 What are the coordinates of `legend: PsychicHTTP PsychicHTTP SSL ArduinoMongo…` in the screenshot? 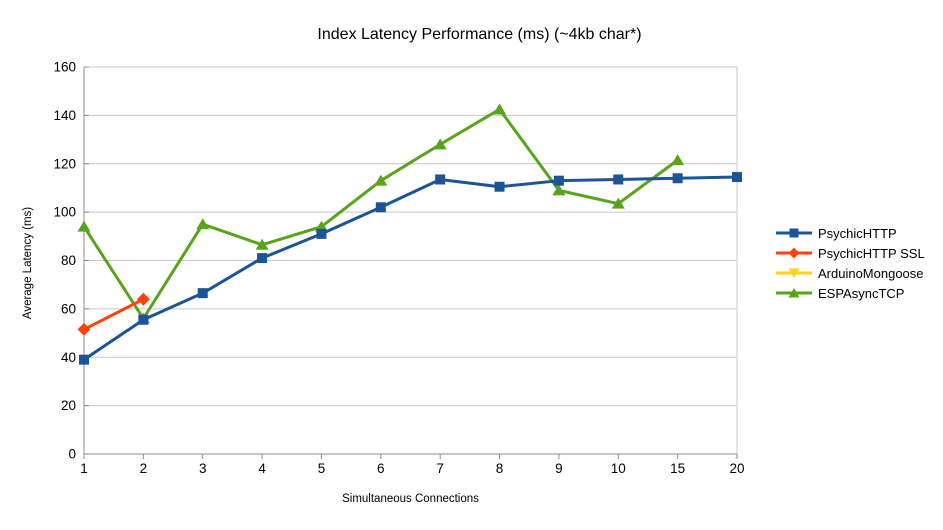 It's located at (850, 263).